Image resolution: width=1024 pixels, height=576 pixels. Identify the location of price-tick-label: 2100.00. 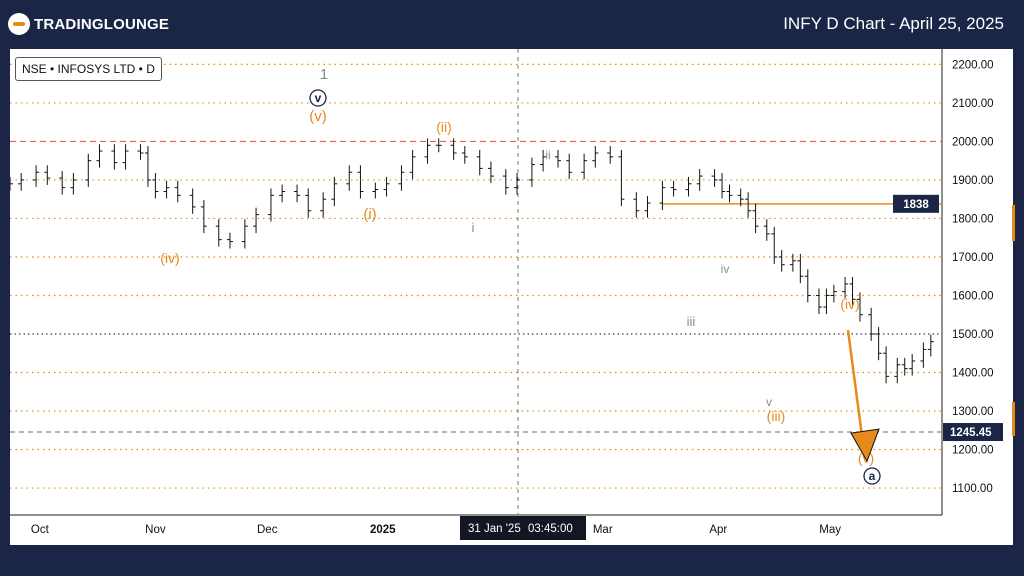
(973, 104).